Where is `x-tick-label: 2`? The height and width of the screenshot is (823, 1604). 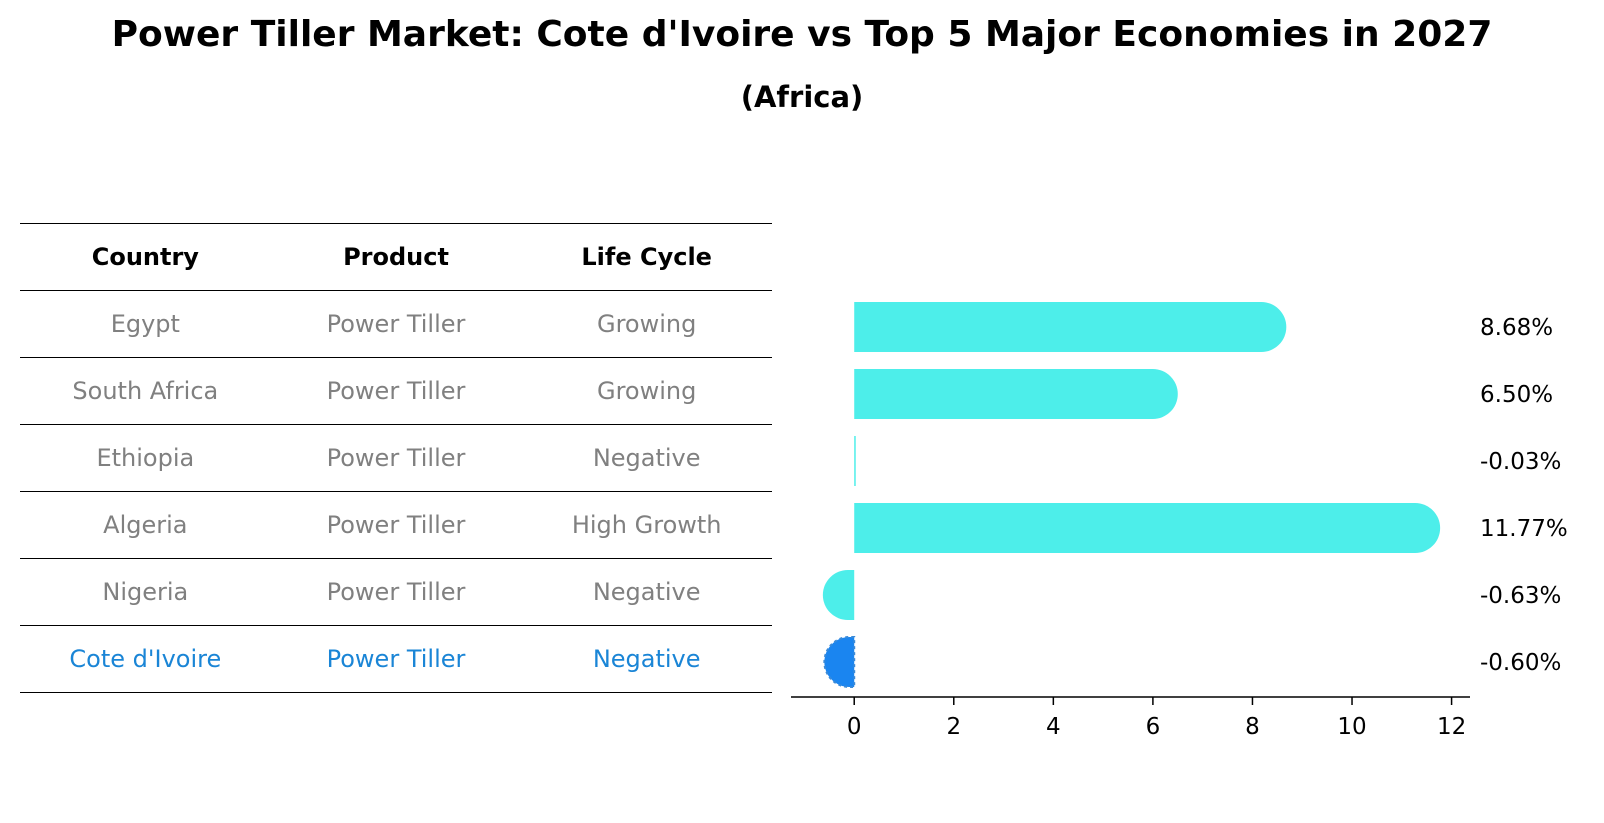 x-tick-label: 2 is located at coordinates (953, 727).